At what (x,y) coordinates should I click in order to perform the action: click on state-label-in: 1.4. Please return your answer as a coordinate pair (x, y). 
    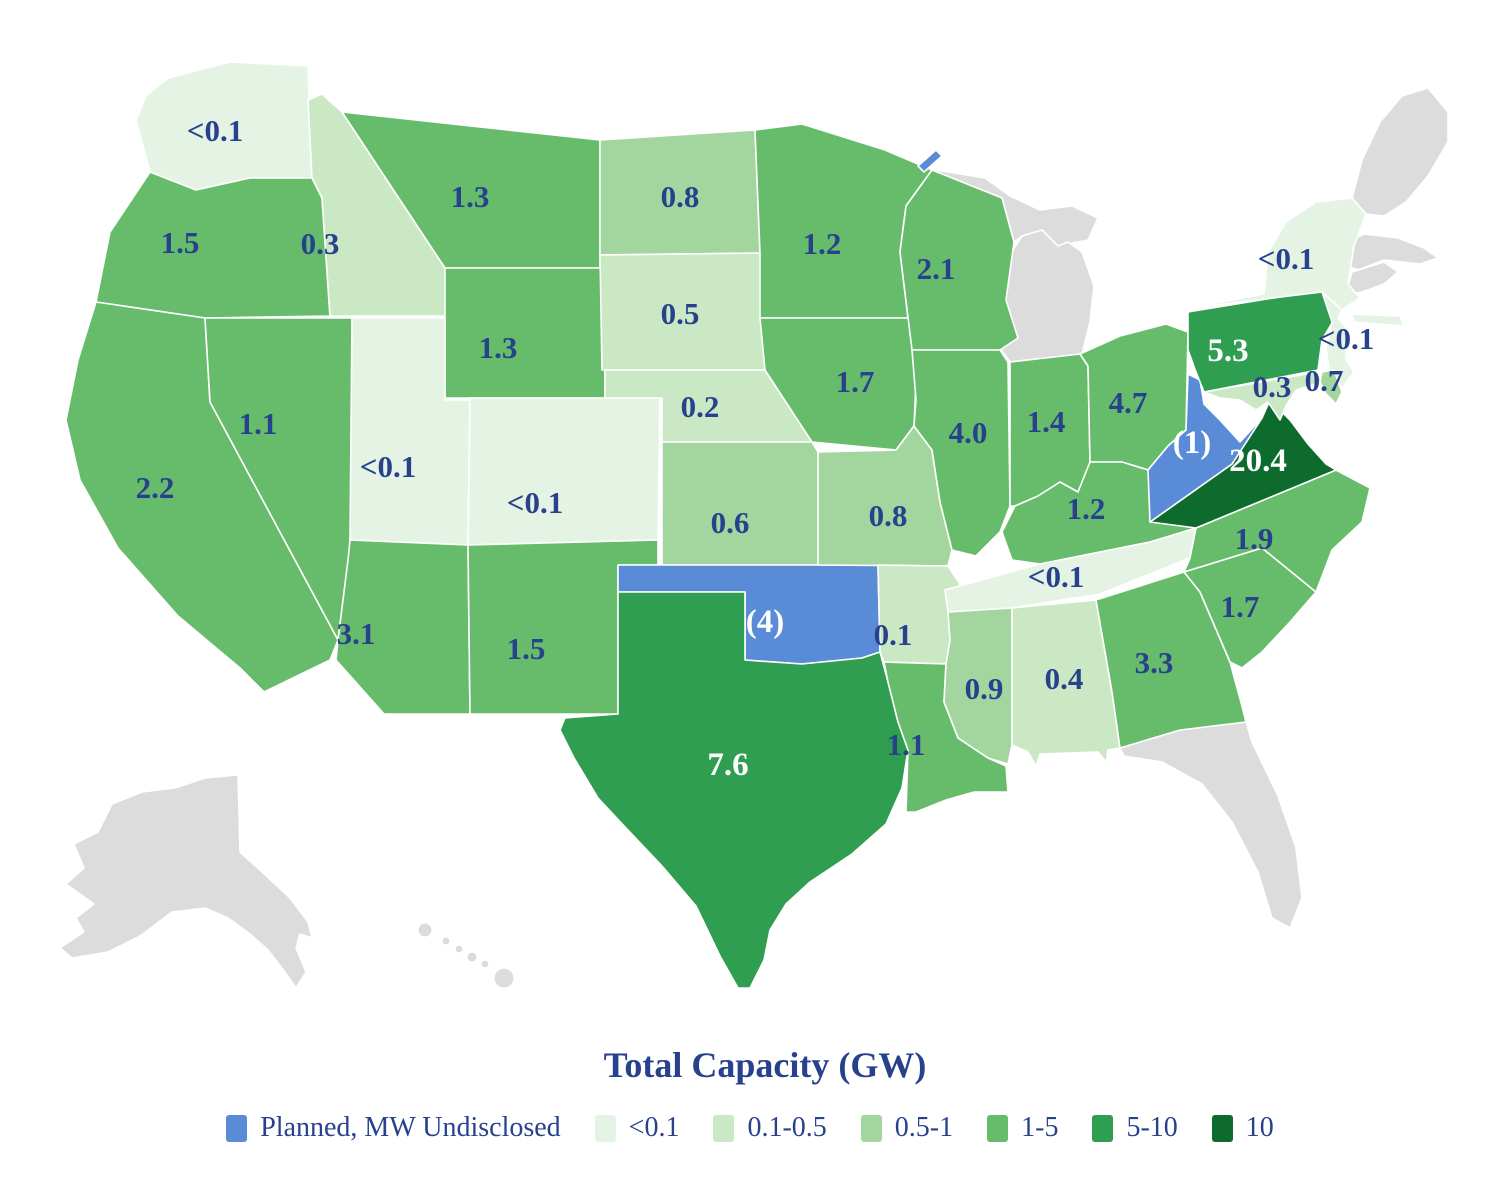
    Looking at the image, I should click on (1046, 421).